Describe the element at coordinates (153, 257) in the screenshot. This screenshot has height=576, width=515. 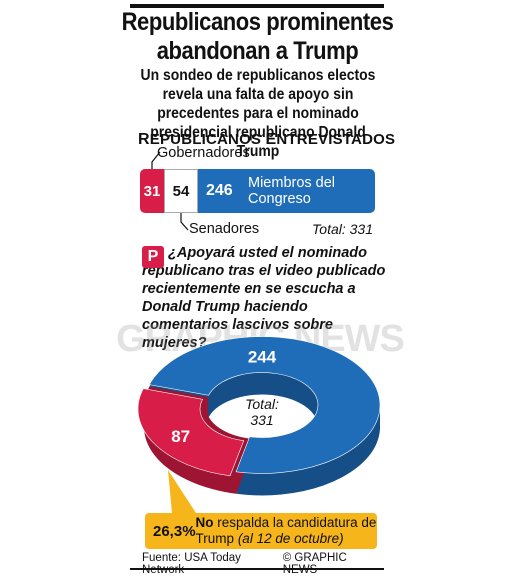
I see `question-badge: P` at that location.